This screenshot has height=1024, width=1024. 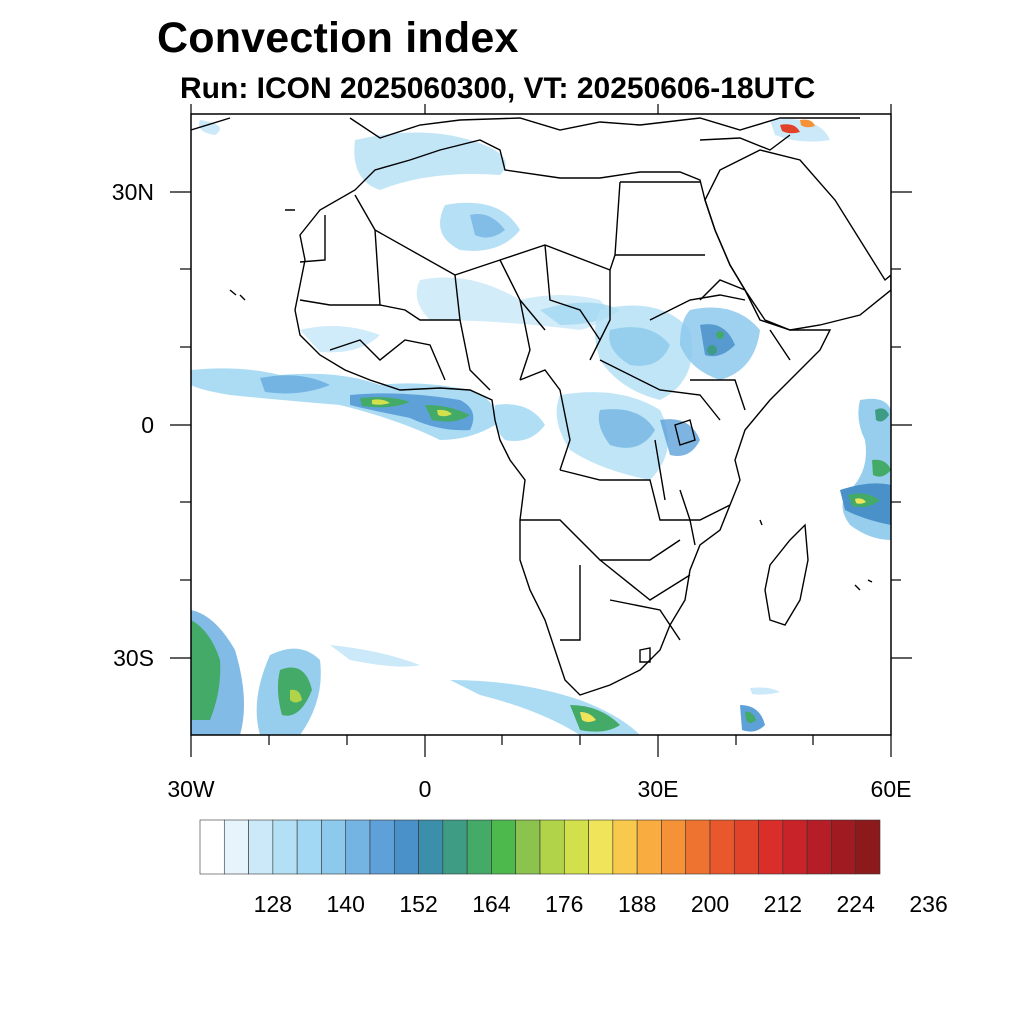 I want to click on y-tick-label: 30S, so click(x=133, y=658).